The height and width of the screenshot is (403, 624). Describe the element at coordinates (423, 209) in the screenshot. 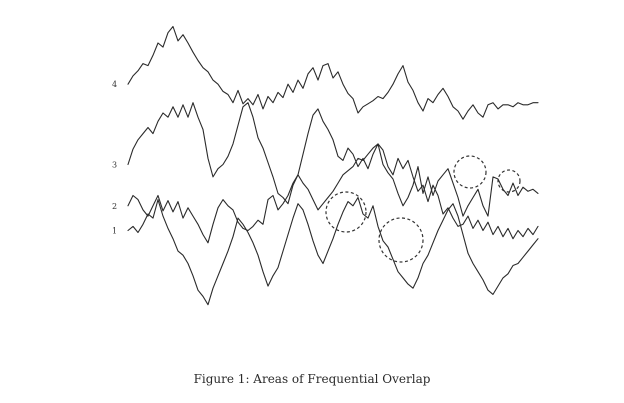

I see `overlap-markers` at that location.